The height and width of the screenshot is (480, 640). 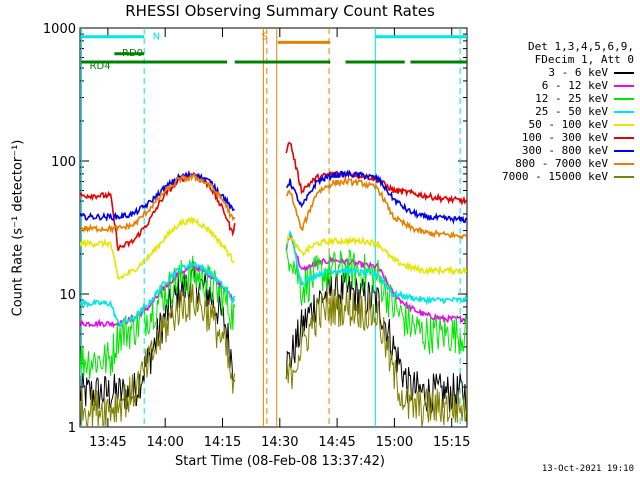 What do you see at coordinates (451, 442) in the screenshot?
I see `x-tick-label: 15:15` at bounding box center [451, 442].